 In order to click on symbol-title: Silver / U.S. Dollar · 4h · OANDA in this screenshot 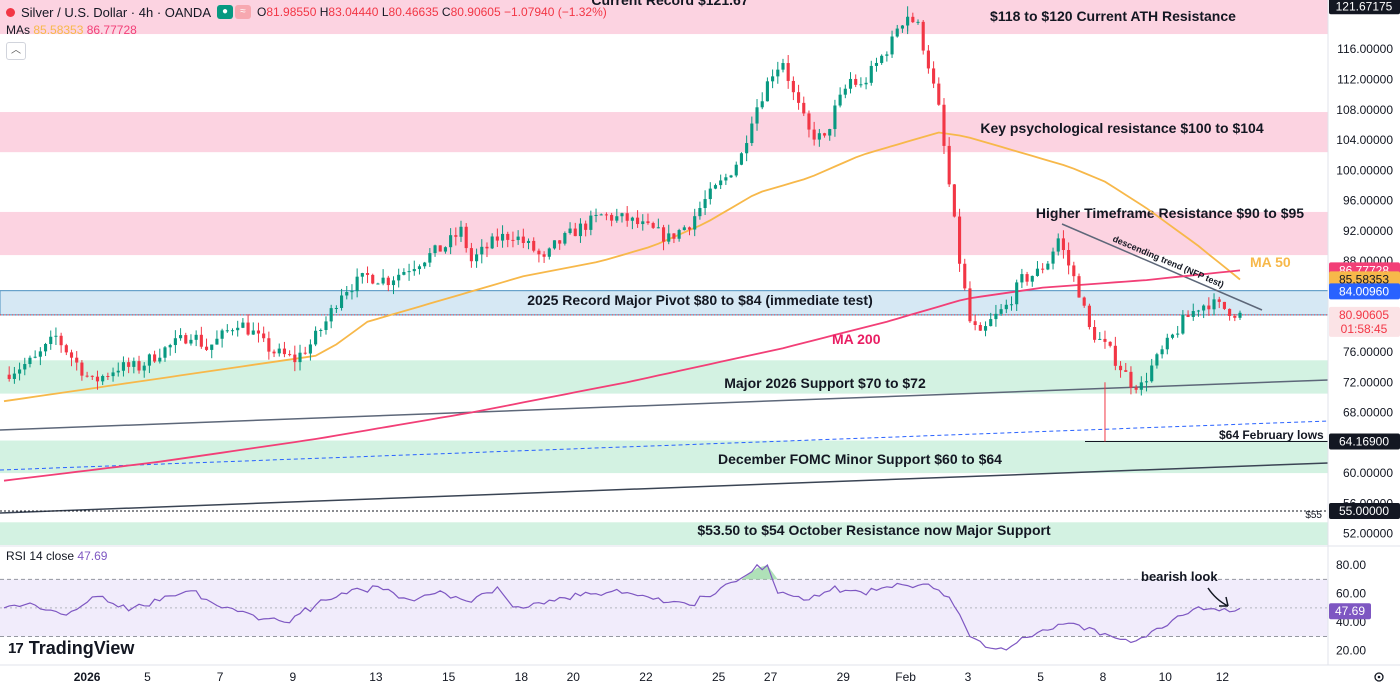, I will do `click(116, 12)`.